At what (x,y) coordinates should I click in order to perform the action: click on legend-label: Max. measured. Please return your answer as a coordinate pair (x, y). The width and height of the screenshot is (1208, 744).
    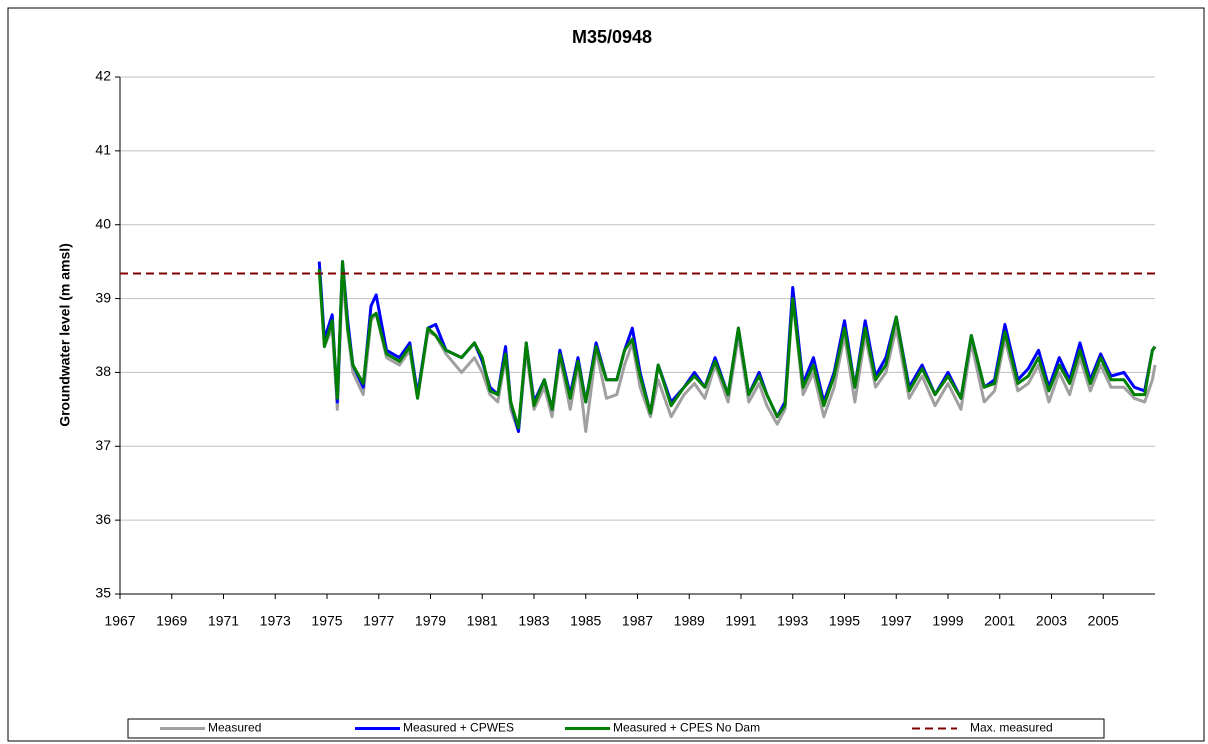
    Looking at the image, I should click on (1011, 728).